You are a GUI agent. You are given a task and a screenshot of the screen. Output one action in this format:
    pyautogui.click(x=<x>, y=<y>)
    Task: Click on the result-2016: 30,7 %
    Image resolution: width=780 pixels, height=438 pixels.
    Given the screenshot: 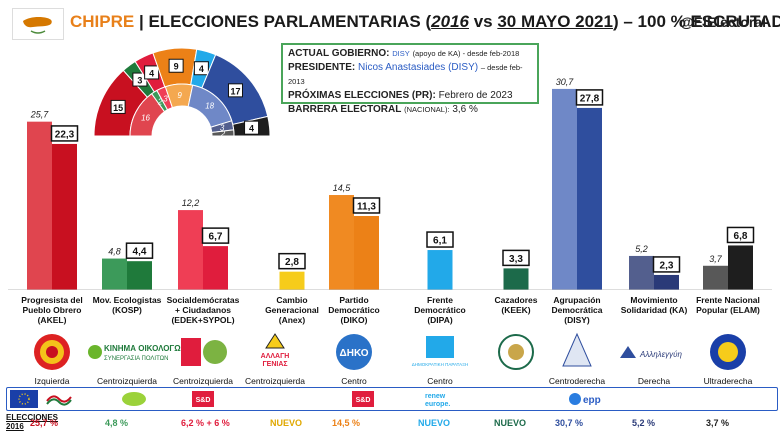 What is the action you would take?
    pyautogui.click(x=569, y=423)
    